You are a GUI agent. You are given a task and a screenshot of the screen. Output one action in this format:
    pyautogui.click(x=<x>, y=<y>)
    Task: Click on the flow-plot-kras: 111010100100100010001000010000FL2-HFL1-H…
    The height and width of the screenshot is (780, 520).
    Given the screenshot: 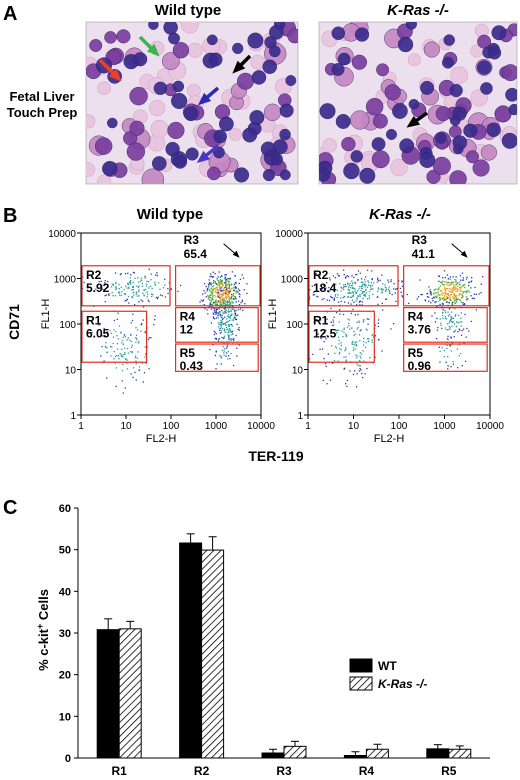 What is the action you would take?
    pyautogui.click(x=385, y=337)
    